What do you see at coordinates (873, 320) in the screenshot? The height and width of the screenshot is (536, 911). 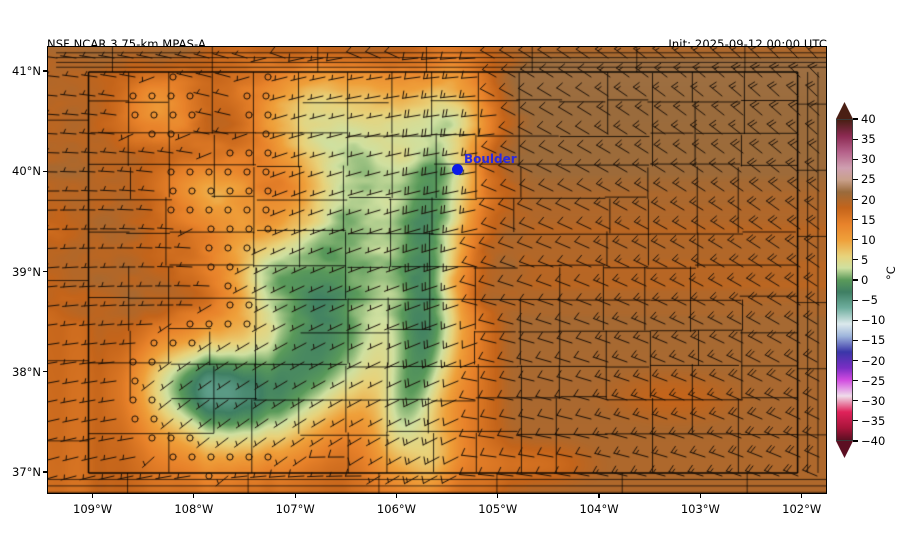 I see `colorbar-tick-label: −10` at bounding box center [873, 320].